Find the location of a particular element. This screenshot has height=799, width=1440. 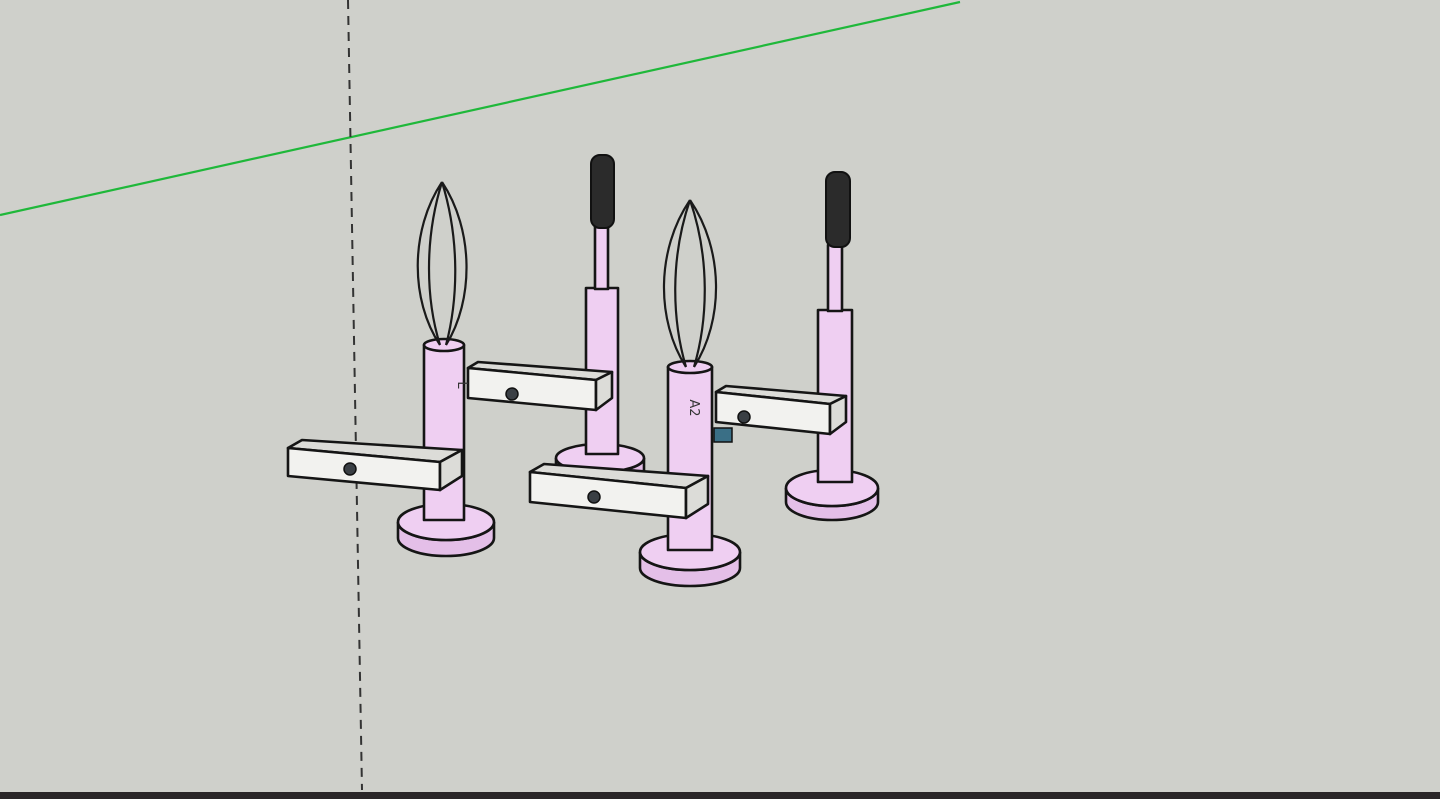

rod-stand is located at coordinates (796, 346).